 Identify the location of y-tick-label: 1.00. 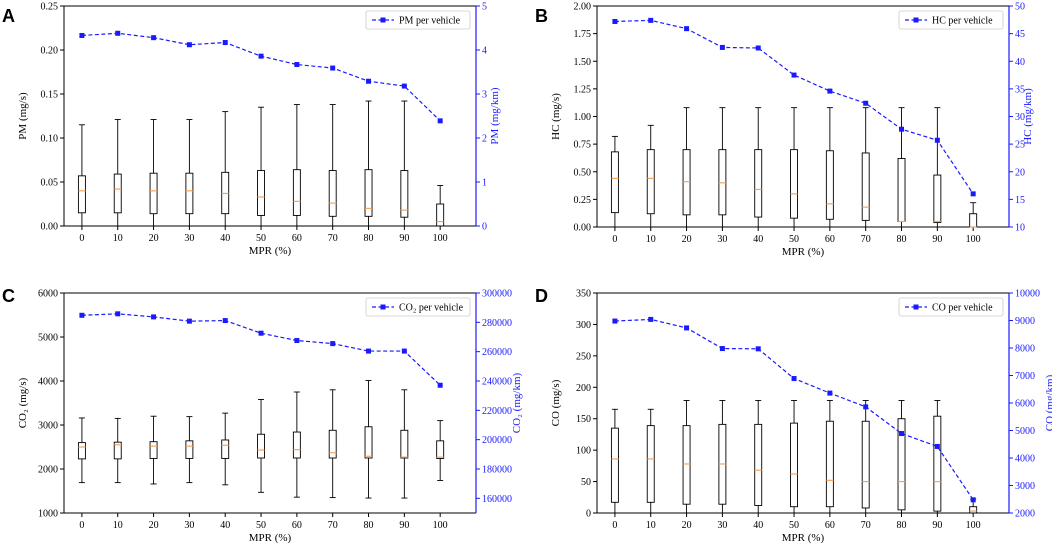
(583, 117).